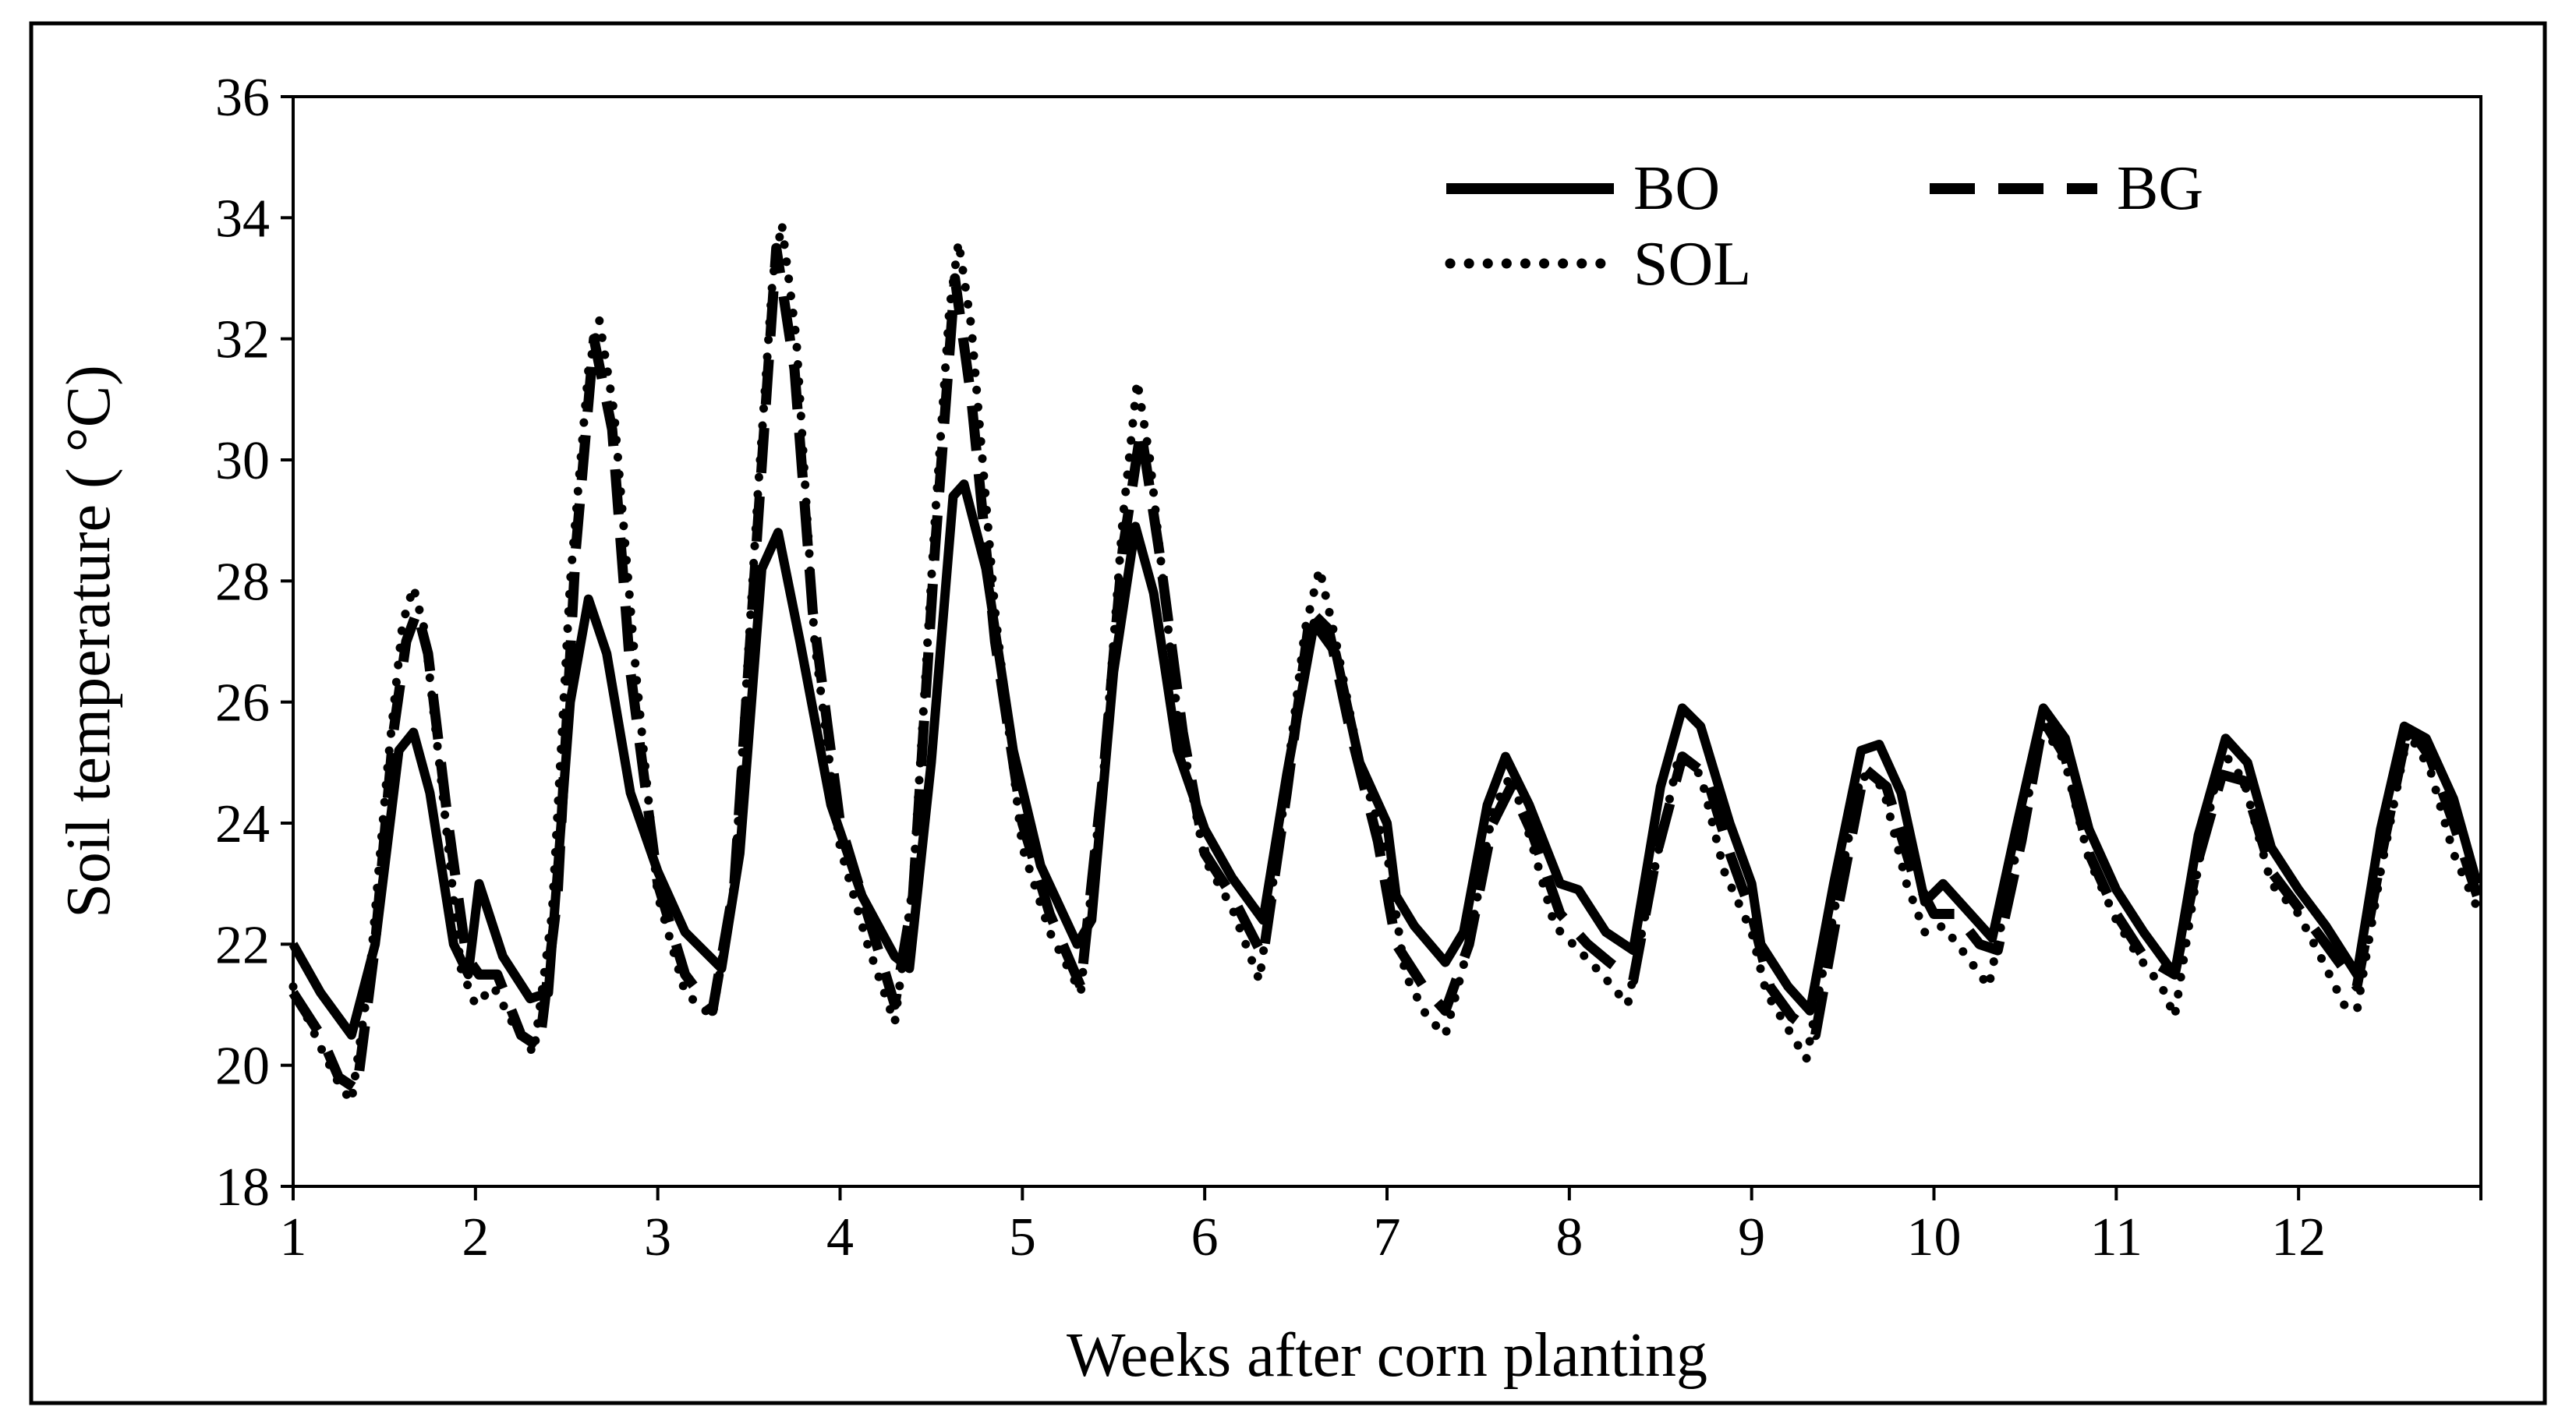  I want to click on y-axis-title: Soil temperature ( °C), so click(89, 641).